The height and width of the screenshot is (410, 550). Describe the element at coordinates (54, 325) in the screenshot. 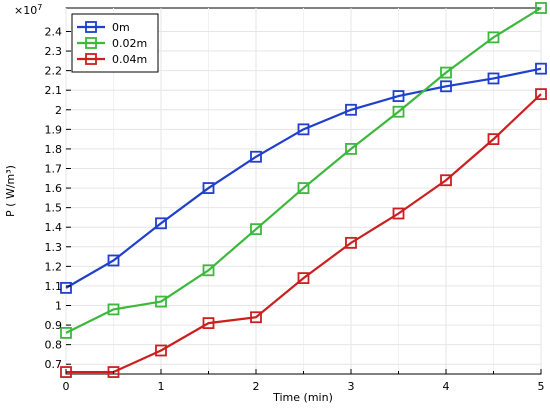

I see `y-tick-label: 0.9` at that location.